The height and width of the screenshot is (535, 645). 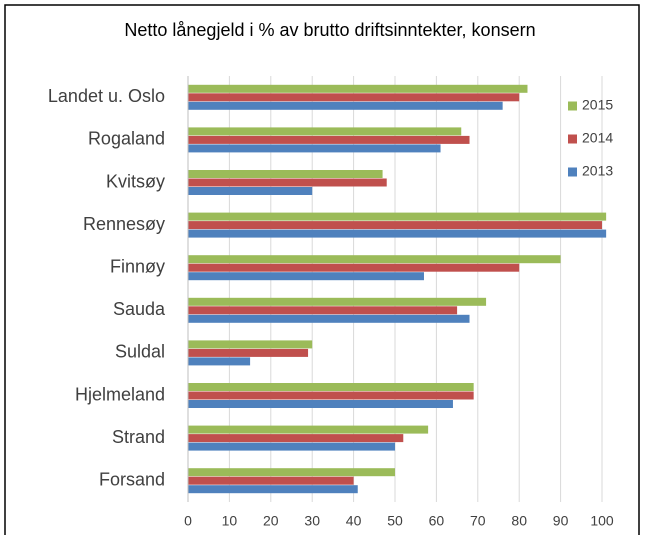 What do you see at coordinates (230, 521) in the screenshot?
I see `x-tick-label: 10` at bounding box center [230, 521].